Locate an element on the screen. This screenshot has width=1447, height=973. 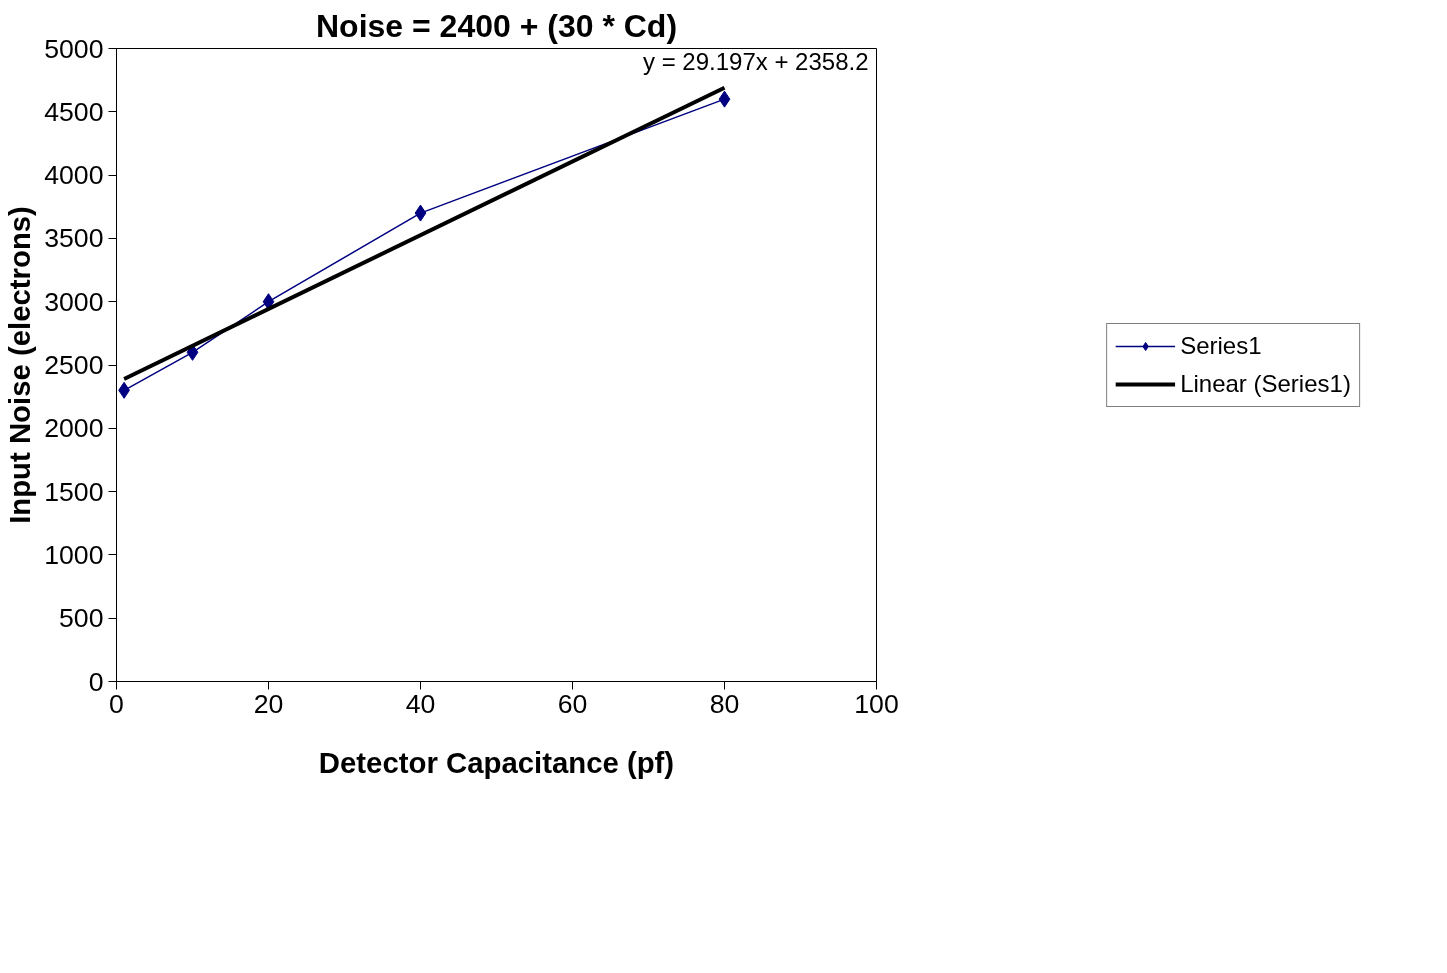
y-tick-label: 4000 is located at coordinates (74, 175).